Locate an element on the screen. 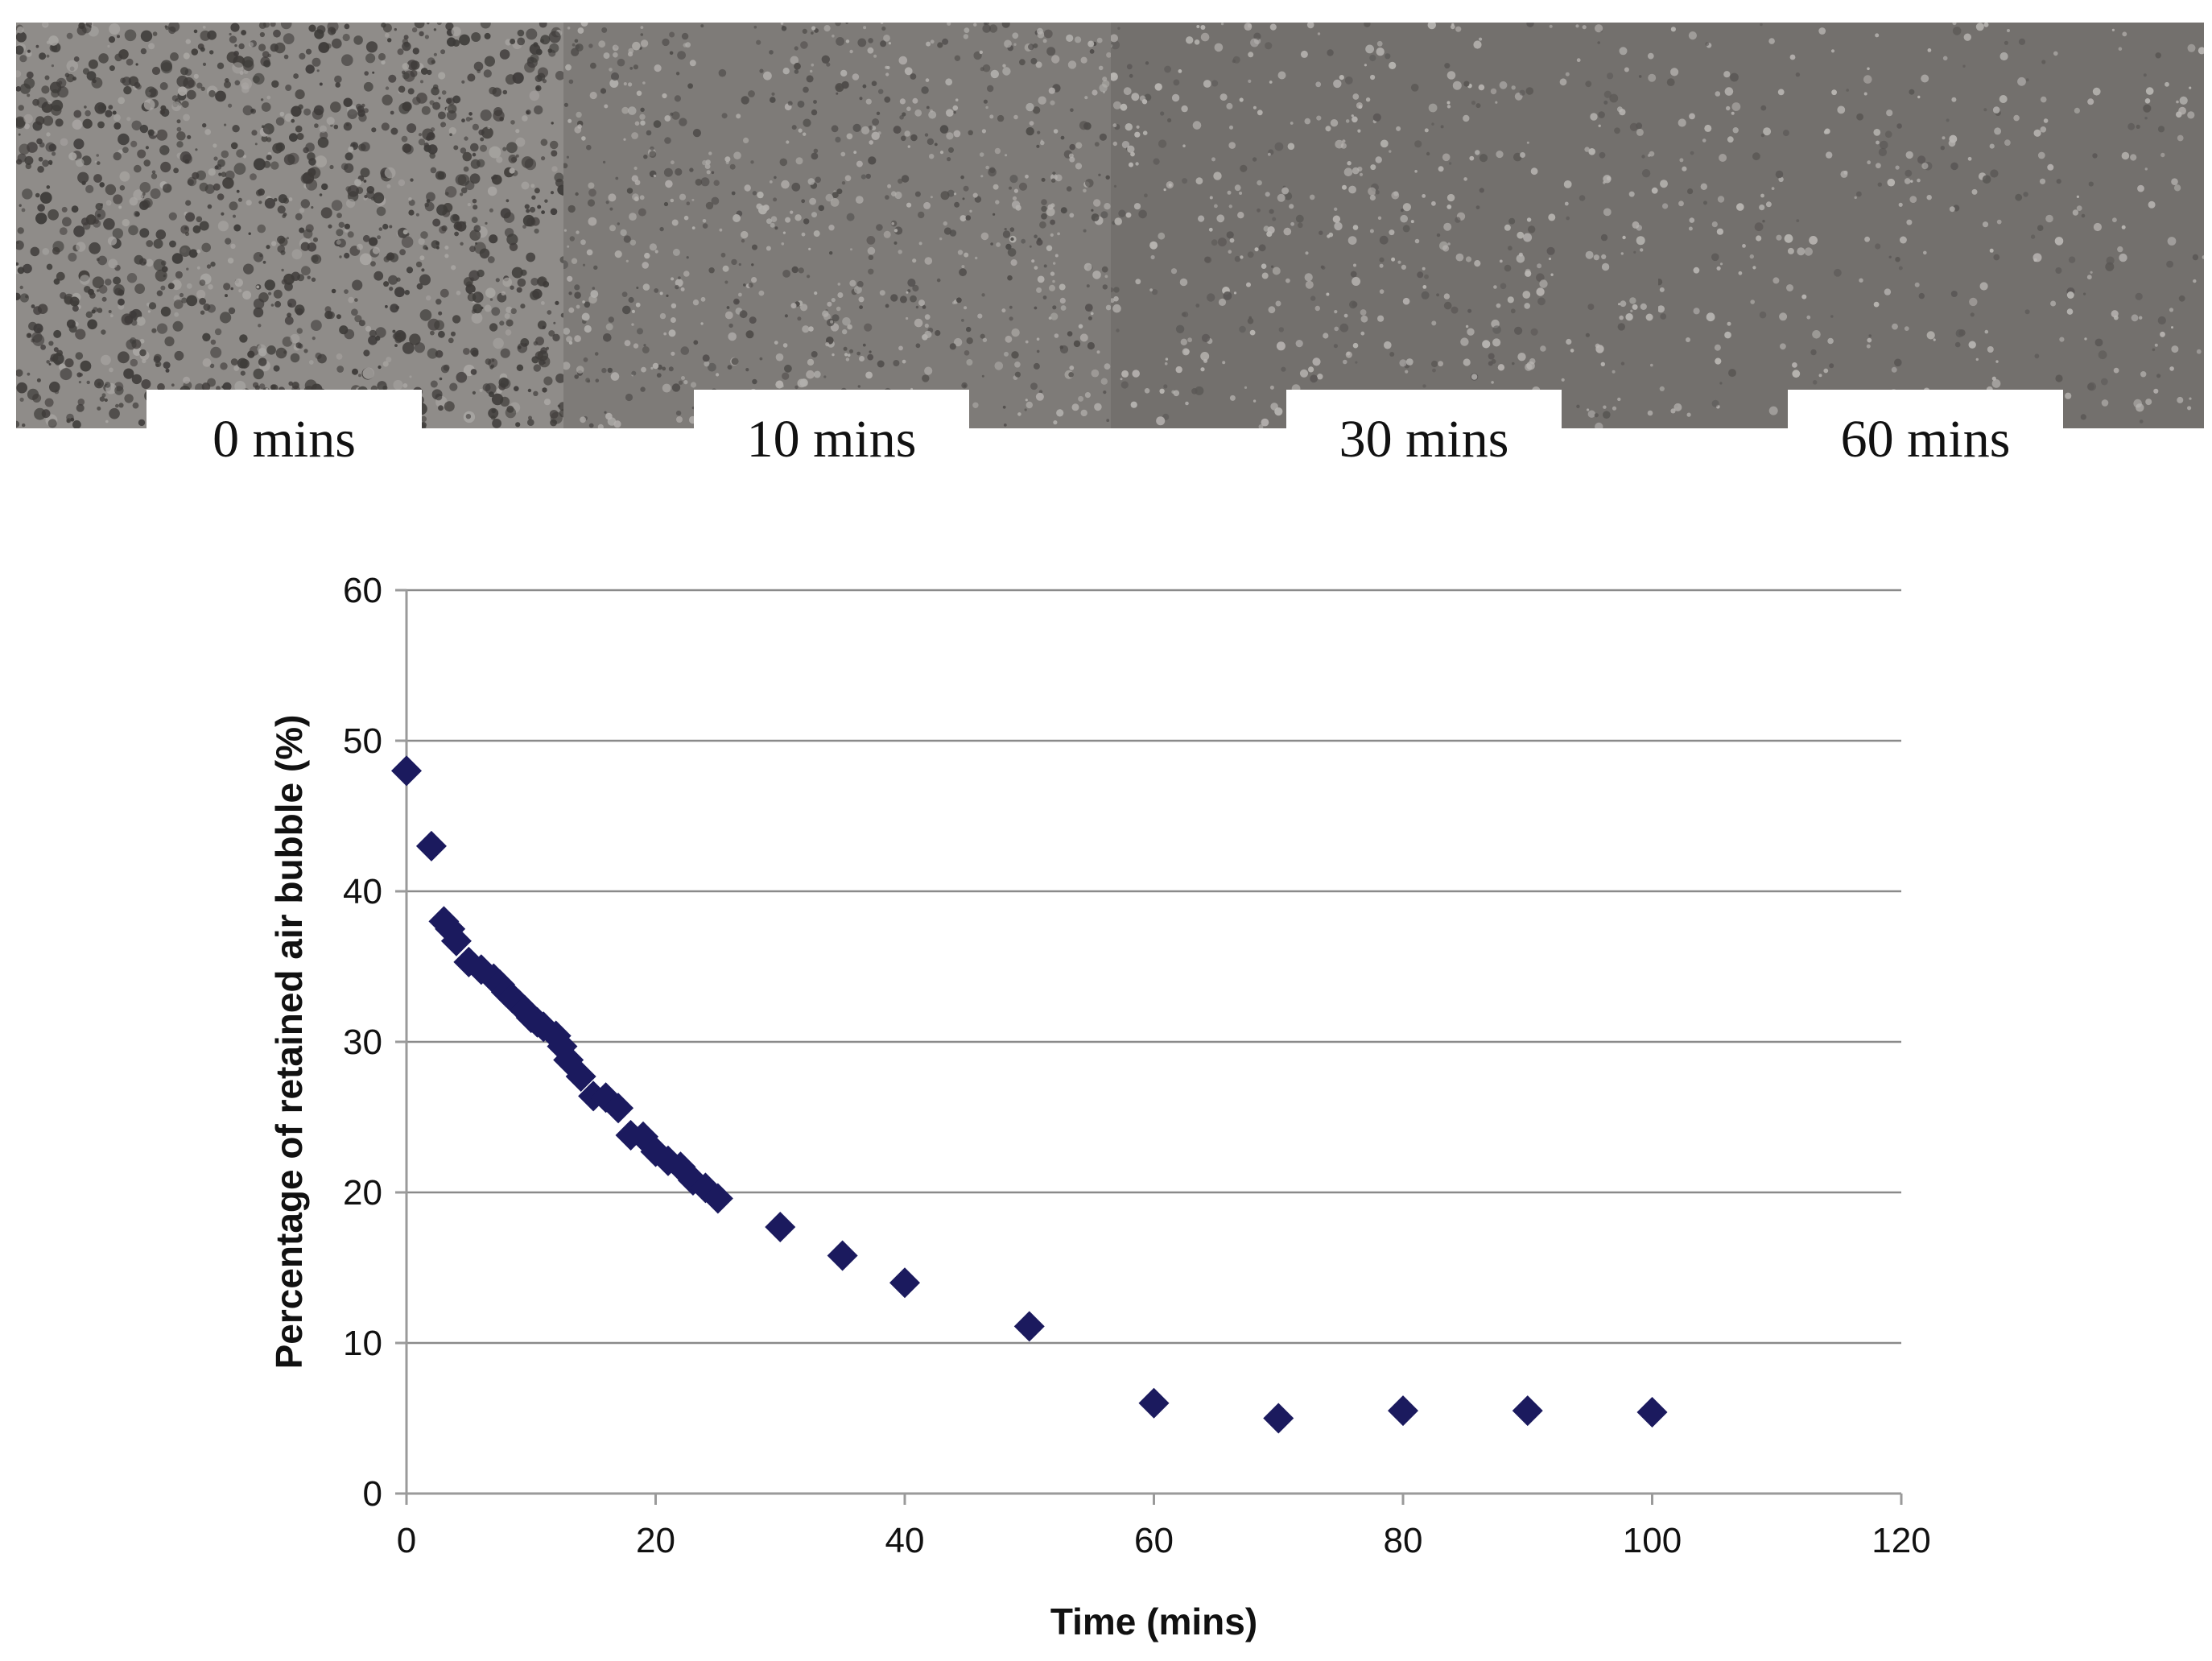 The height and width of the screenshot is (1661, 2212). y-tick-label-20: 20 is located at coordinates (362, 1193).